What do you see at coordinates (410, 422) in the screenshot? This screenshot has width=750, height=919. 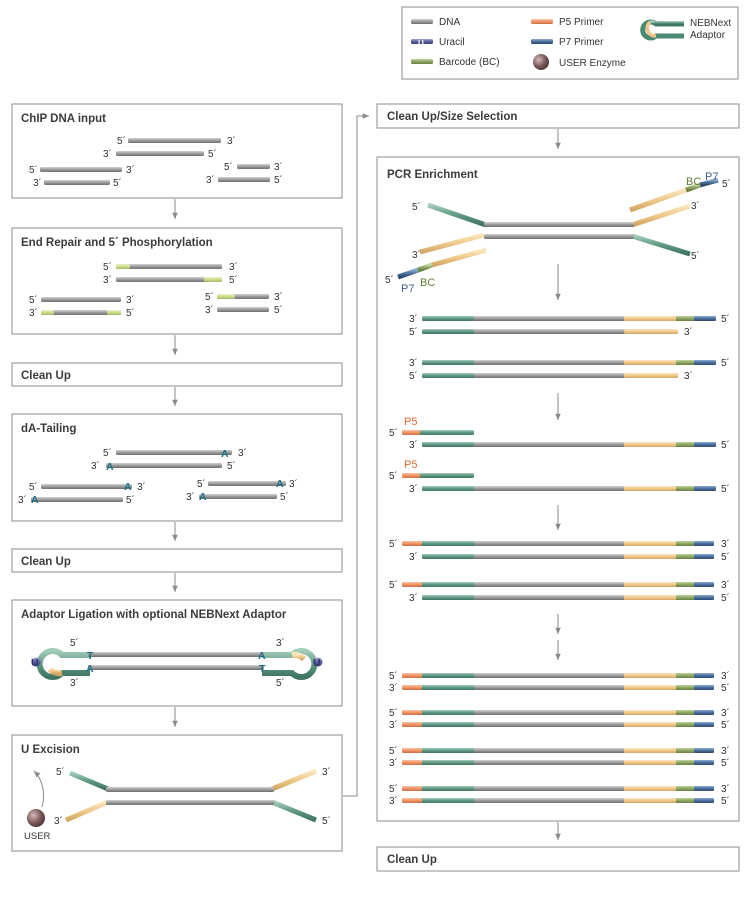 I see `p5-label: P5` at bounding box center [410, 422].